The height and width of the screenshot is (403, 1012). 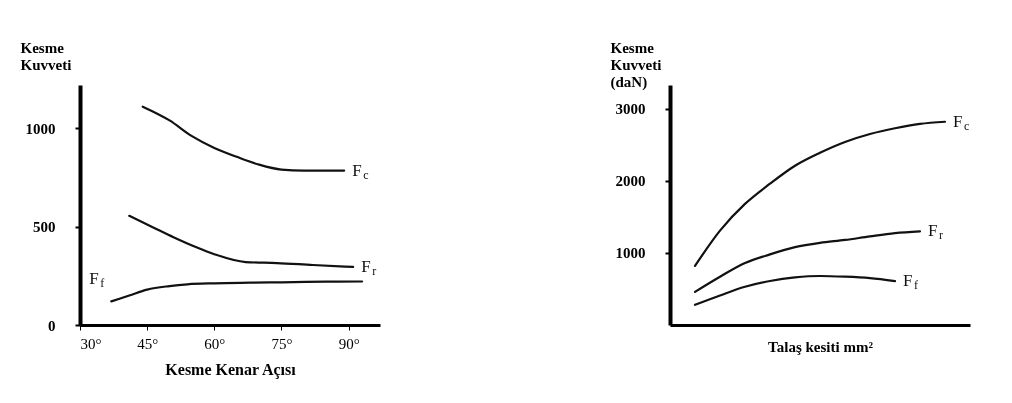 What do you see at coordinates (821, 346) in the screenshot?
I see `x-axis-title: Talaş kesiti mm²` at bounding box center [821, 346].